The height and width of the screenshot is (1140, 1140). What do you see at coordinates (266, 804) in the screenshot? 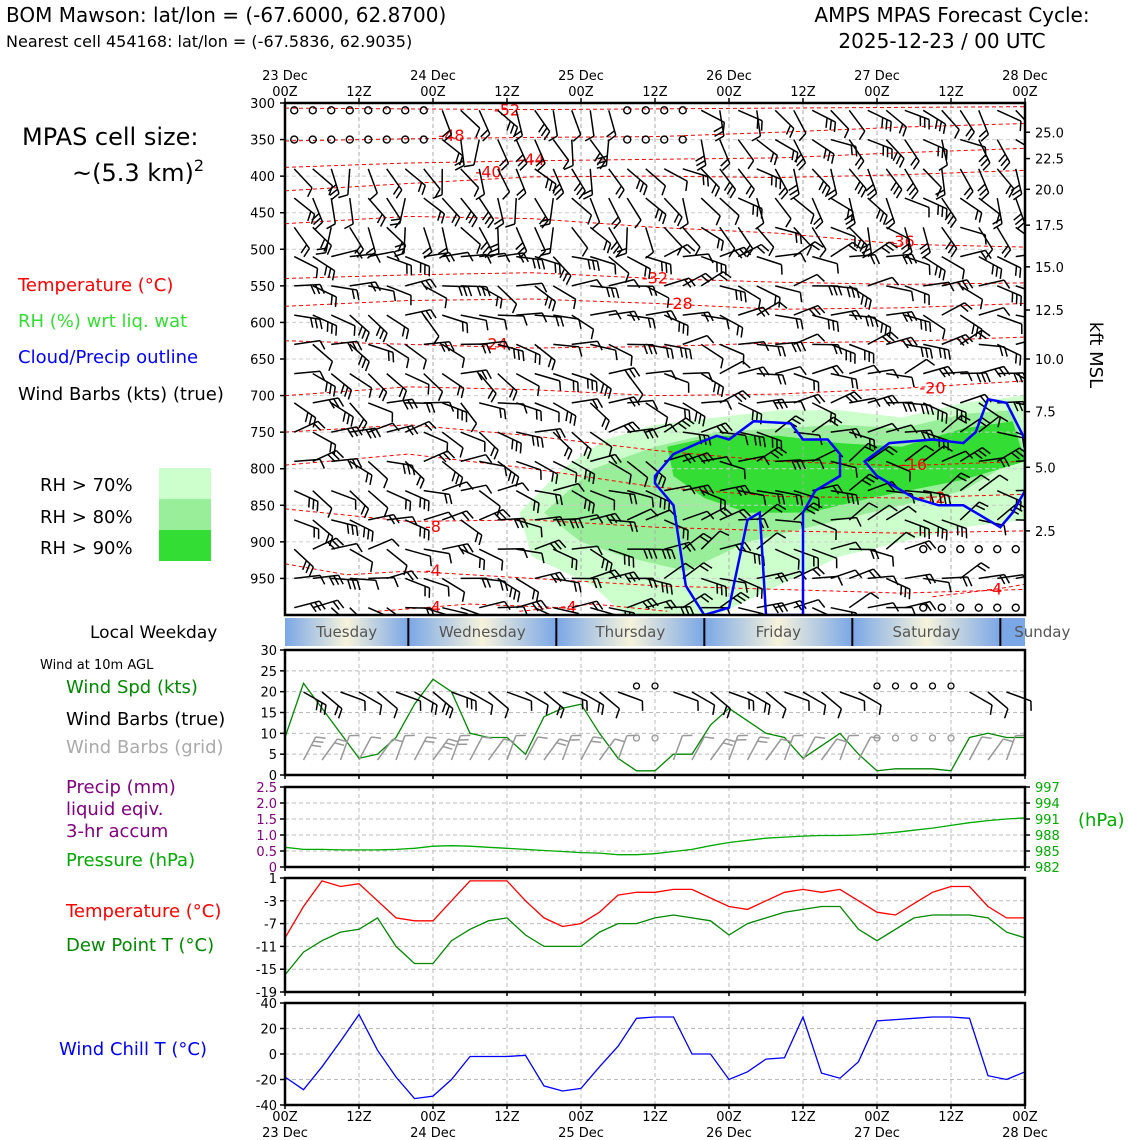
I see `precip-ytick-label: 2.0` at bounding box center [266, 804].